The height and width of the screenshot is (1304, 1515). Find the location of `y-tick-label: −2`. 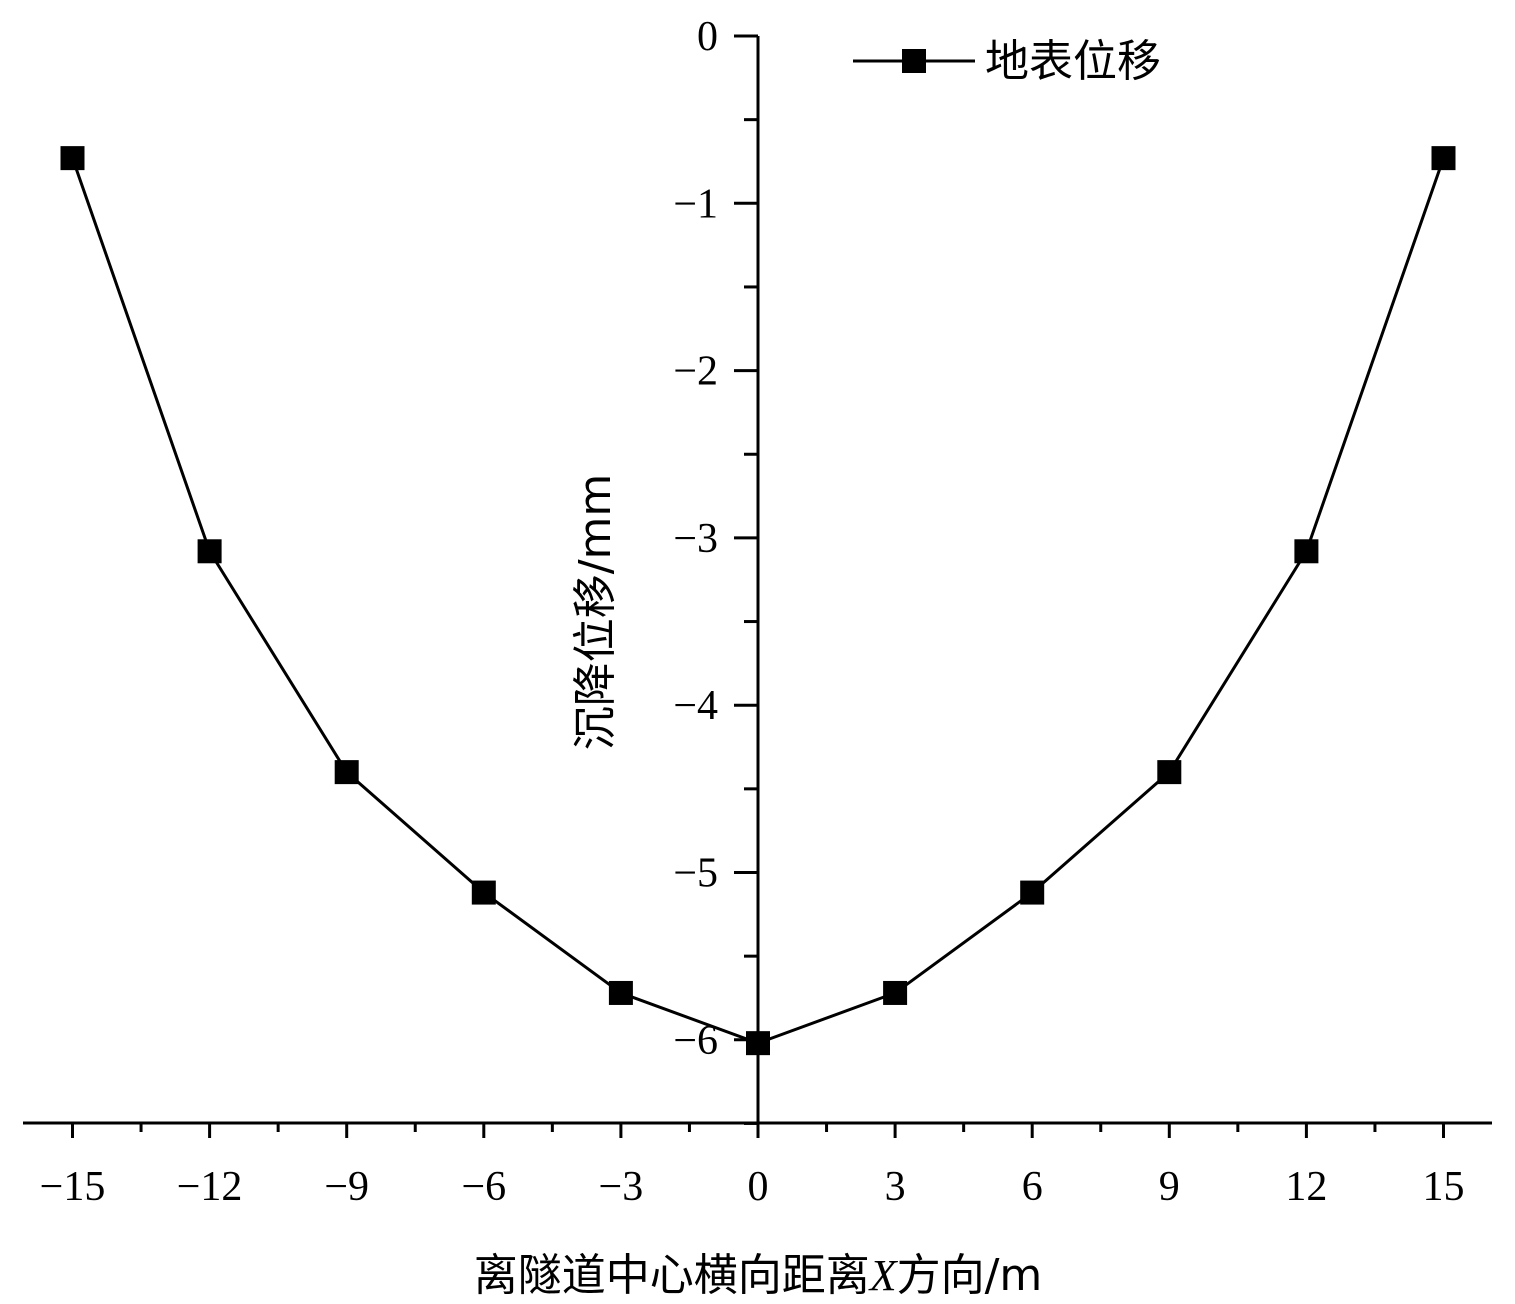

y-tick-label: −2 is located at coordinates (695, 372).